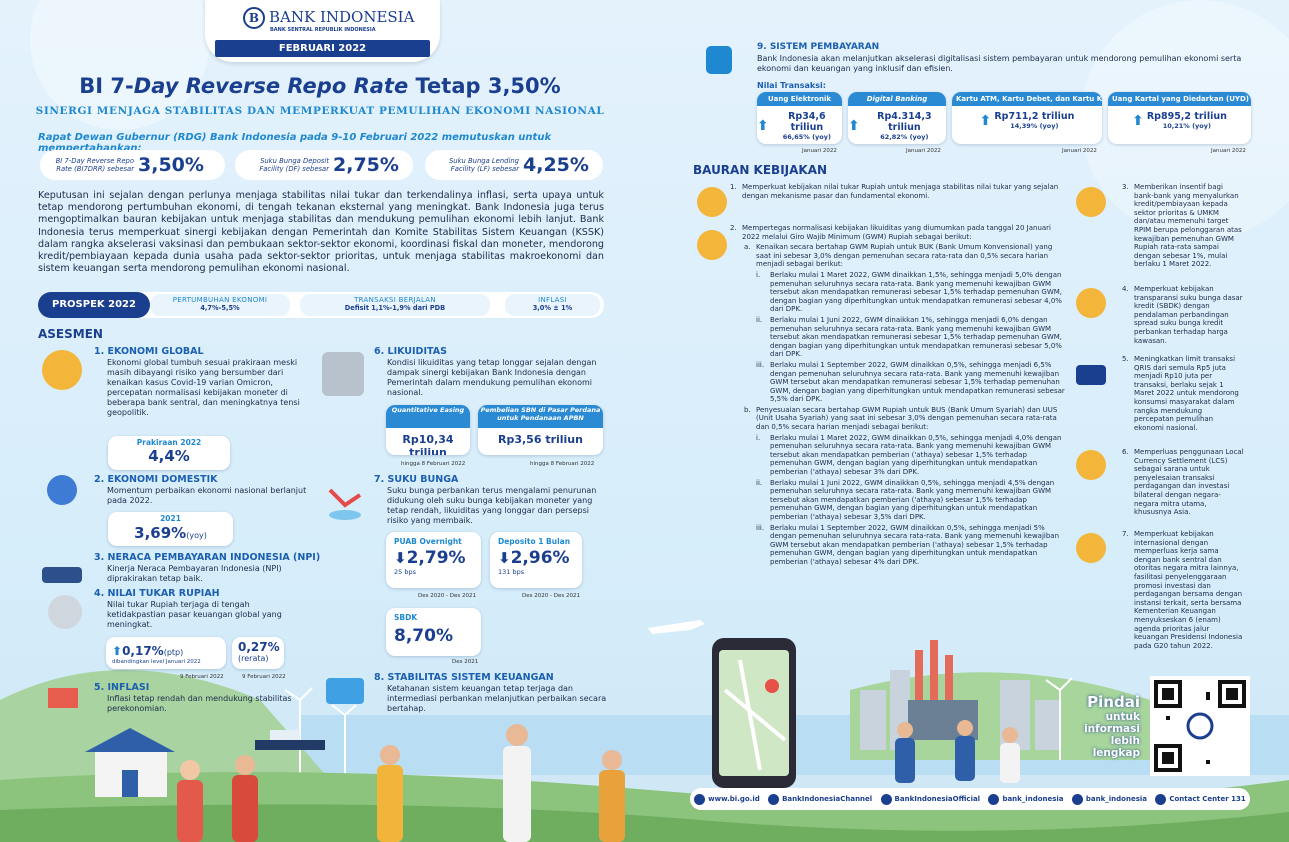 This screenshot has width=1289, height=842. What do you see at coordinates (1113, 702) in the screenshot?
I see `scan-line: Pindai` at bounding box center [1113, 702].